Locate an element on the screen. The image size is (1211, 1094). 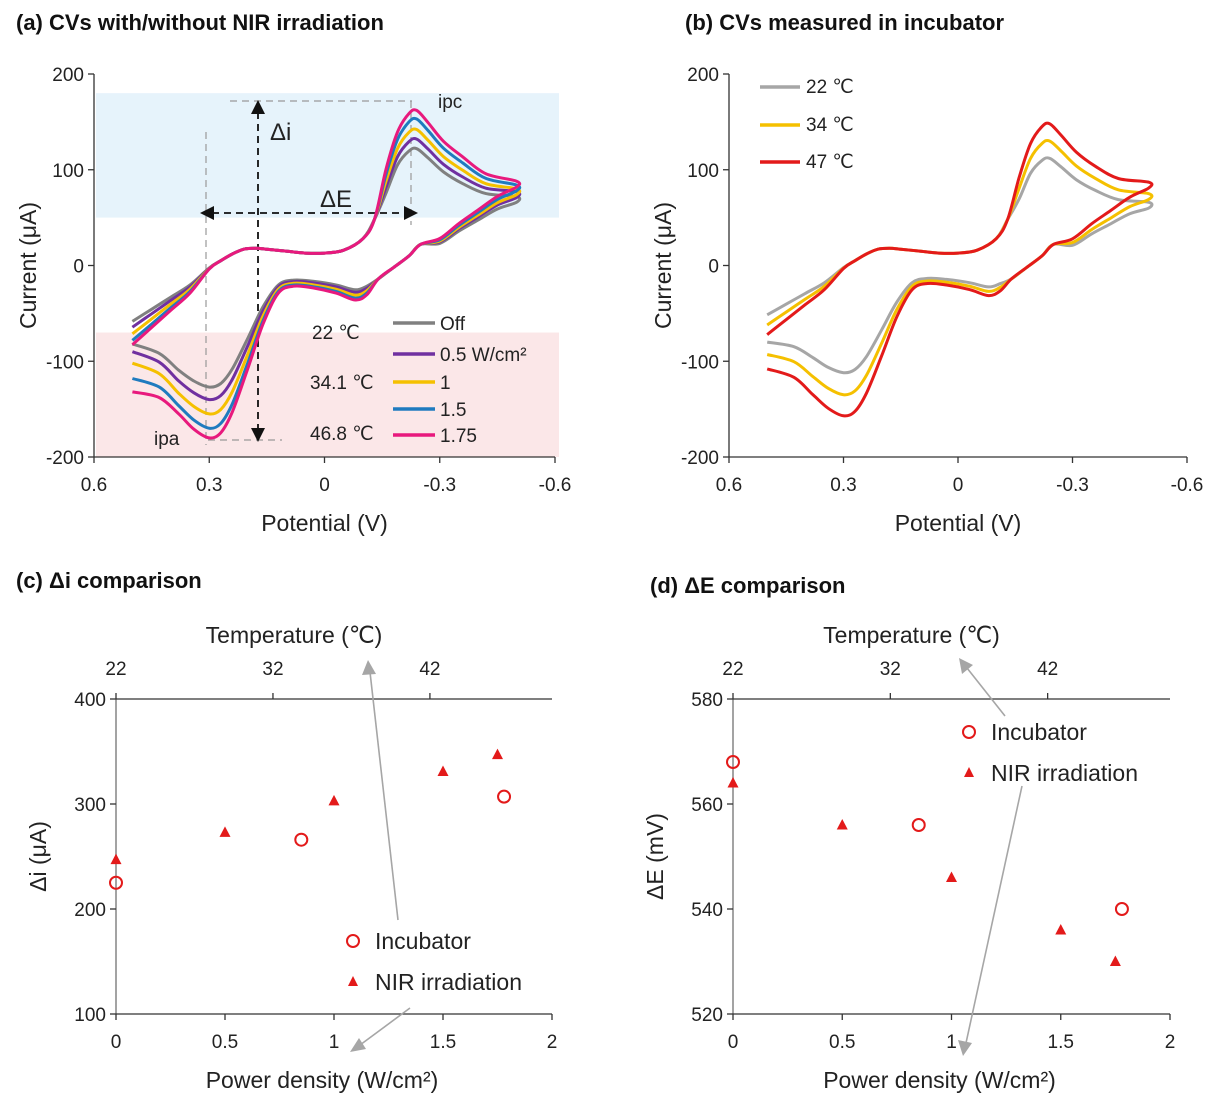
x2-axis-label: Temperature (℃) is located at coordinates (911, 635).